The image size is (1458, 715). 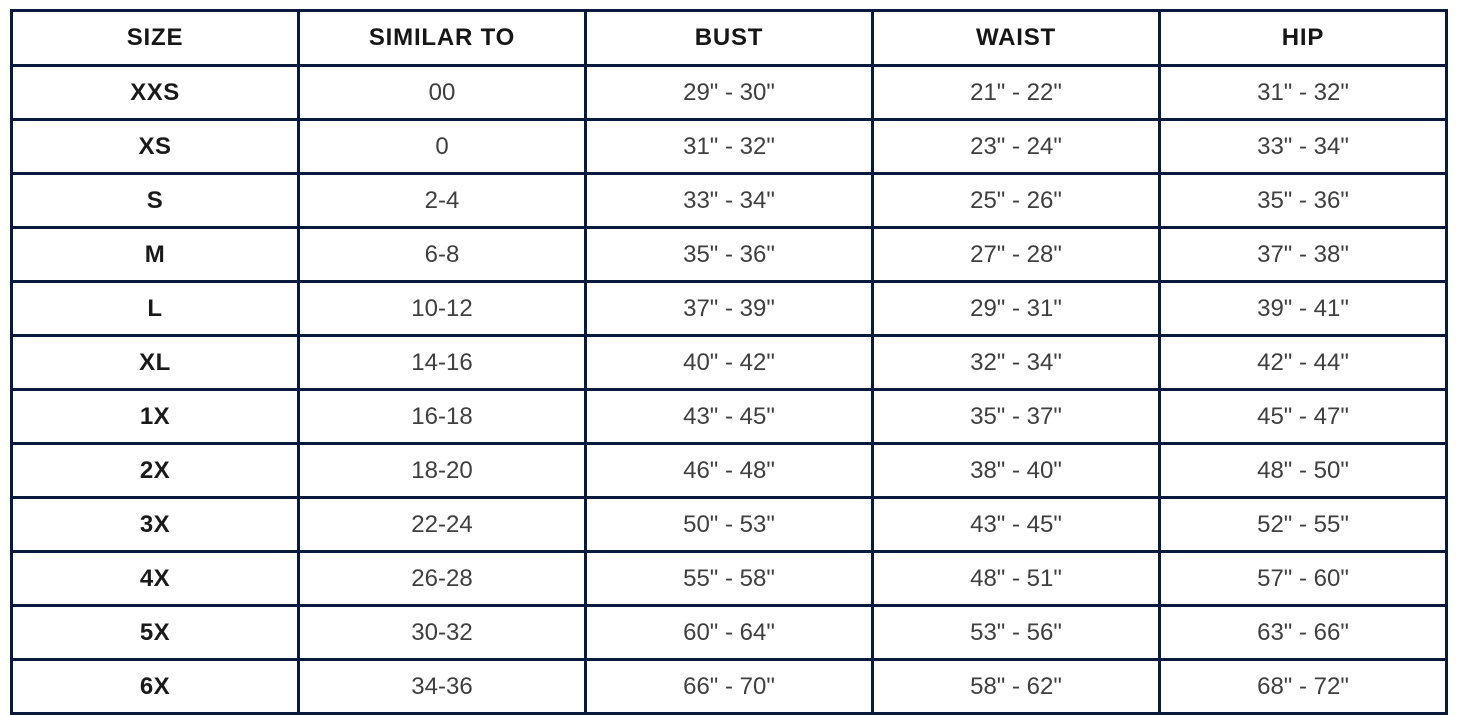 What do you see at coordinates (1303, 308) in the screenshot?
I see `hip-value: 39" - 41"` at bounding box center [1303, 308].